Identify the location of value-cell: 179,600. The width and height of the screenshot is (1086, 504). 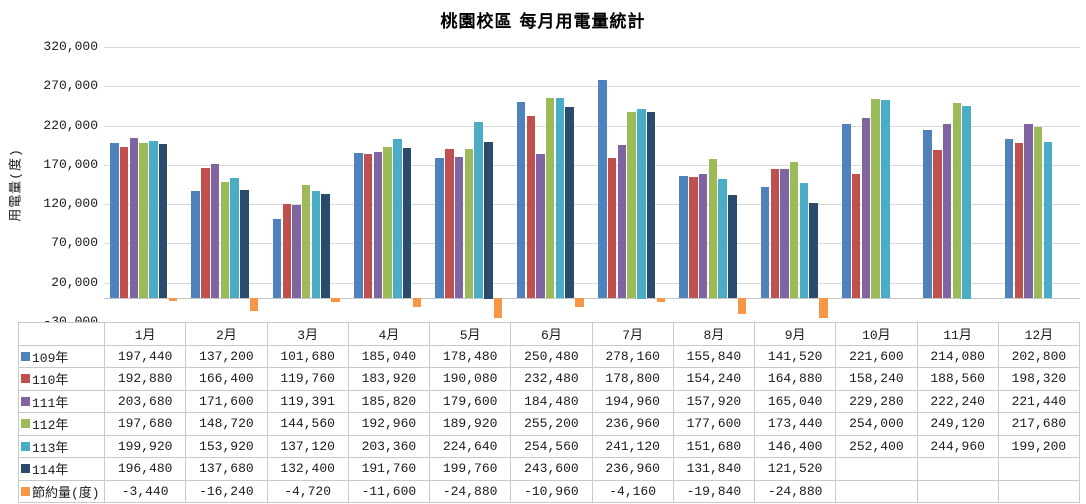
(471, 401).